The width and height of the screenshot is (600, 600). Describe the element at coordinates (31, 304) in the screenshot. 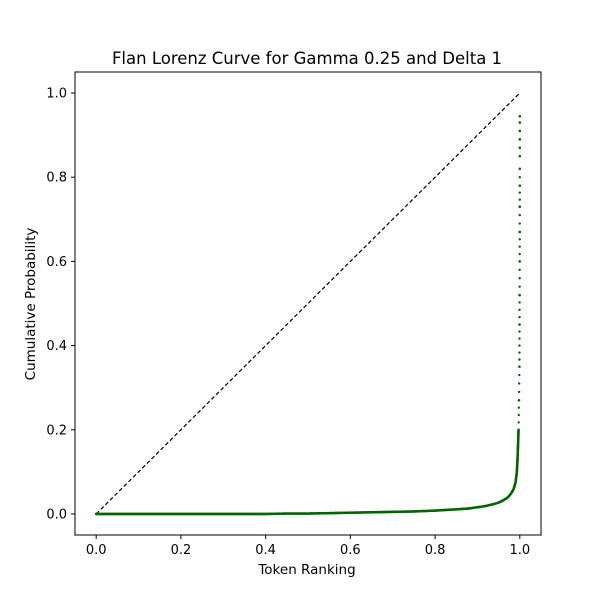

I see `y-axis-label: Cumulative Probability` at that location.